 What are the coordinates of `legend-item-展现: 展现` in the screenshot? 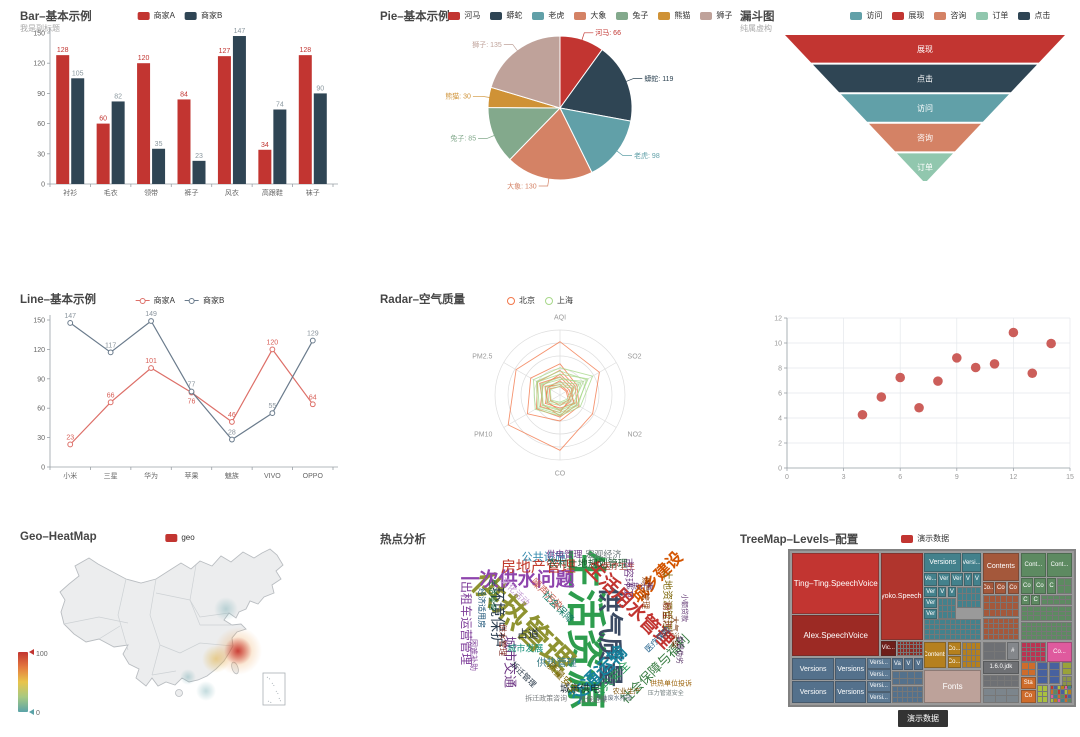 It's located at (908, 15).